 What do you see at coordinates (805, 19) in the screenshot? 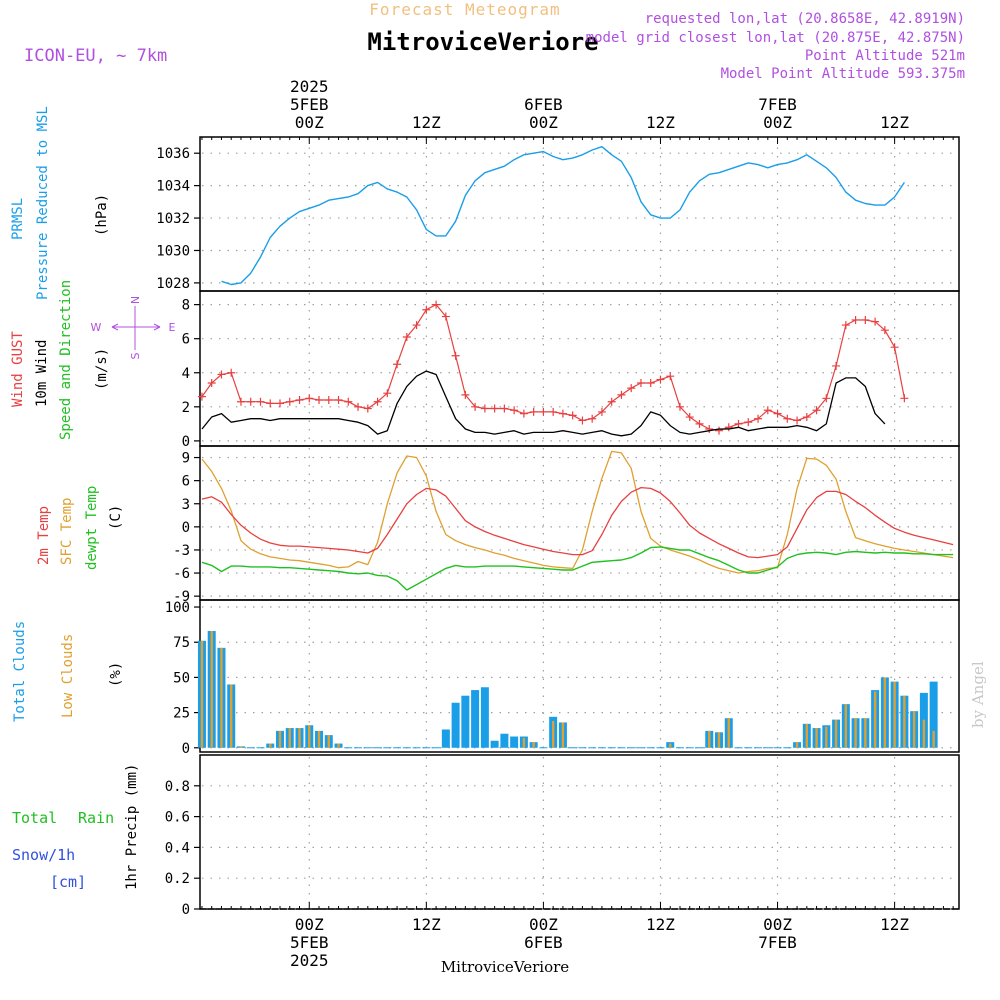
I see `info-requested-lonlat: requested lon,lat (20.8658E, 42.8919N)` at bounding box center [805, 19].